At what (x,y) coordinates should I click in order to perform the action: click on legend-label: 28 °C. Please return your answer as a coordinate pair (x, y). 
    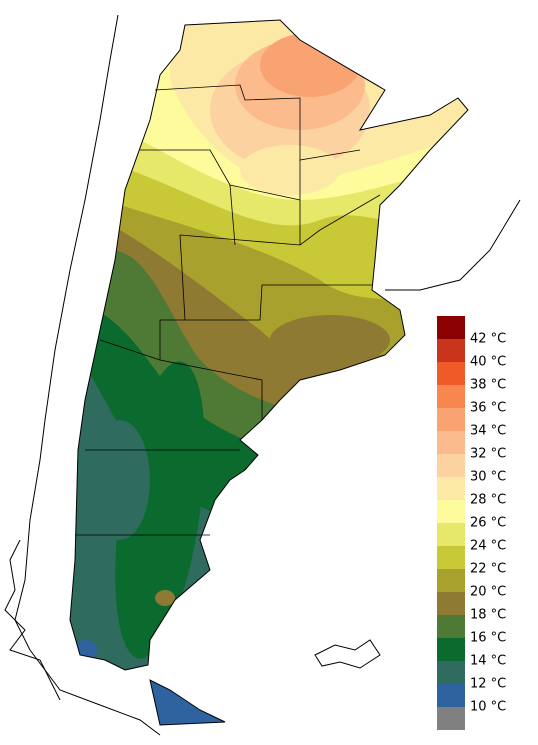
    Looking at the image, I should click on (488, 500).